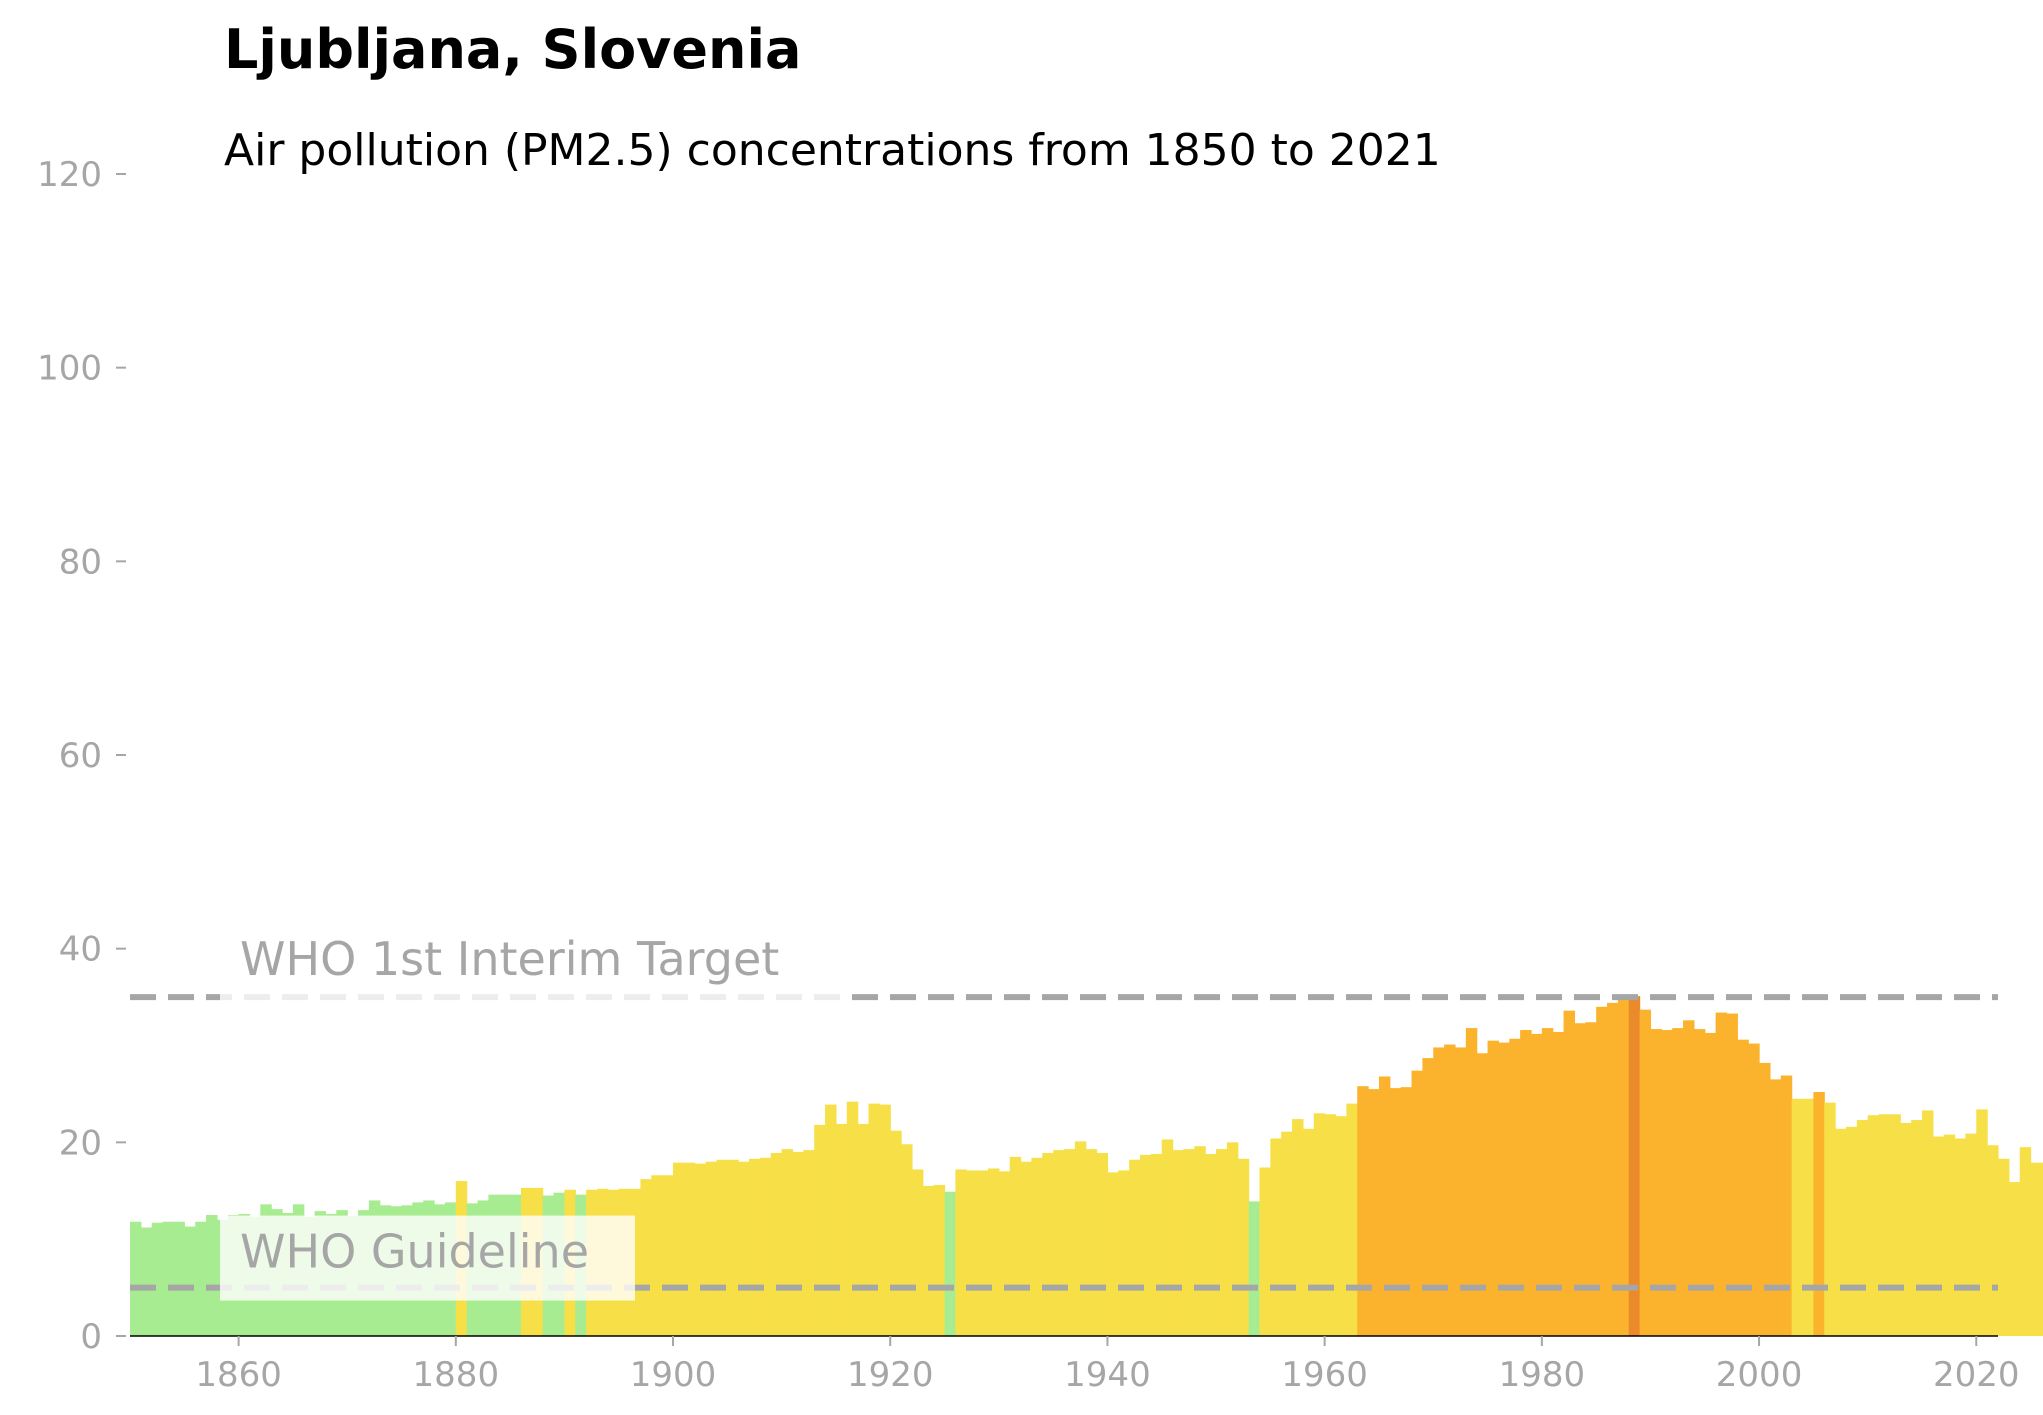 The image size is (2043, 1415). I want to click on bar-1944, so click(1156, 1244).